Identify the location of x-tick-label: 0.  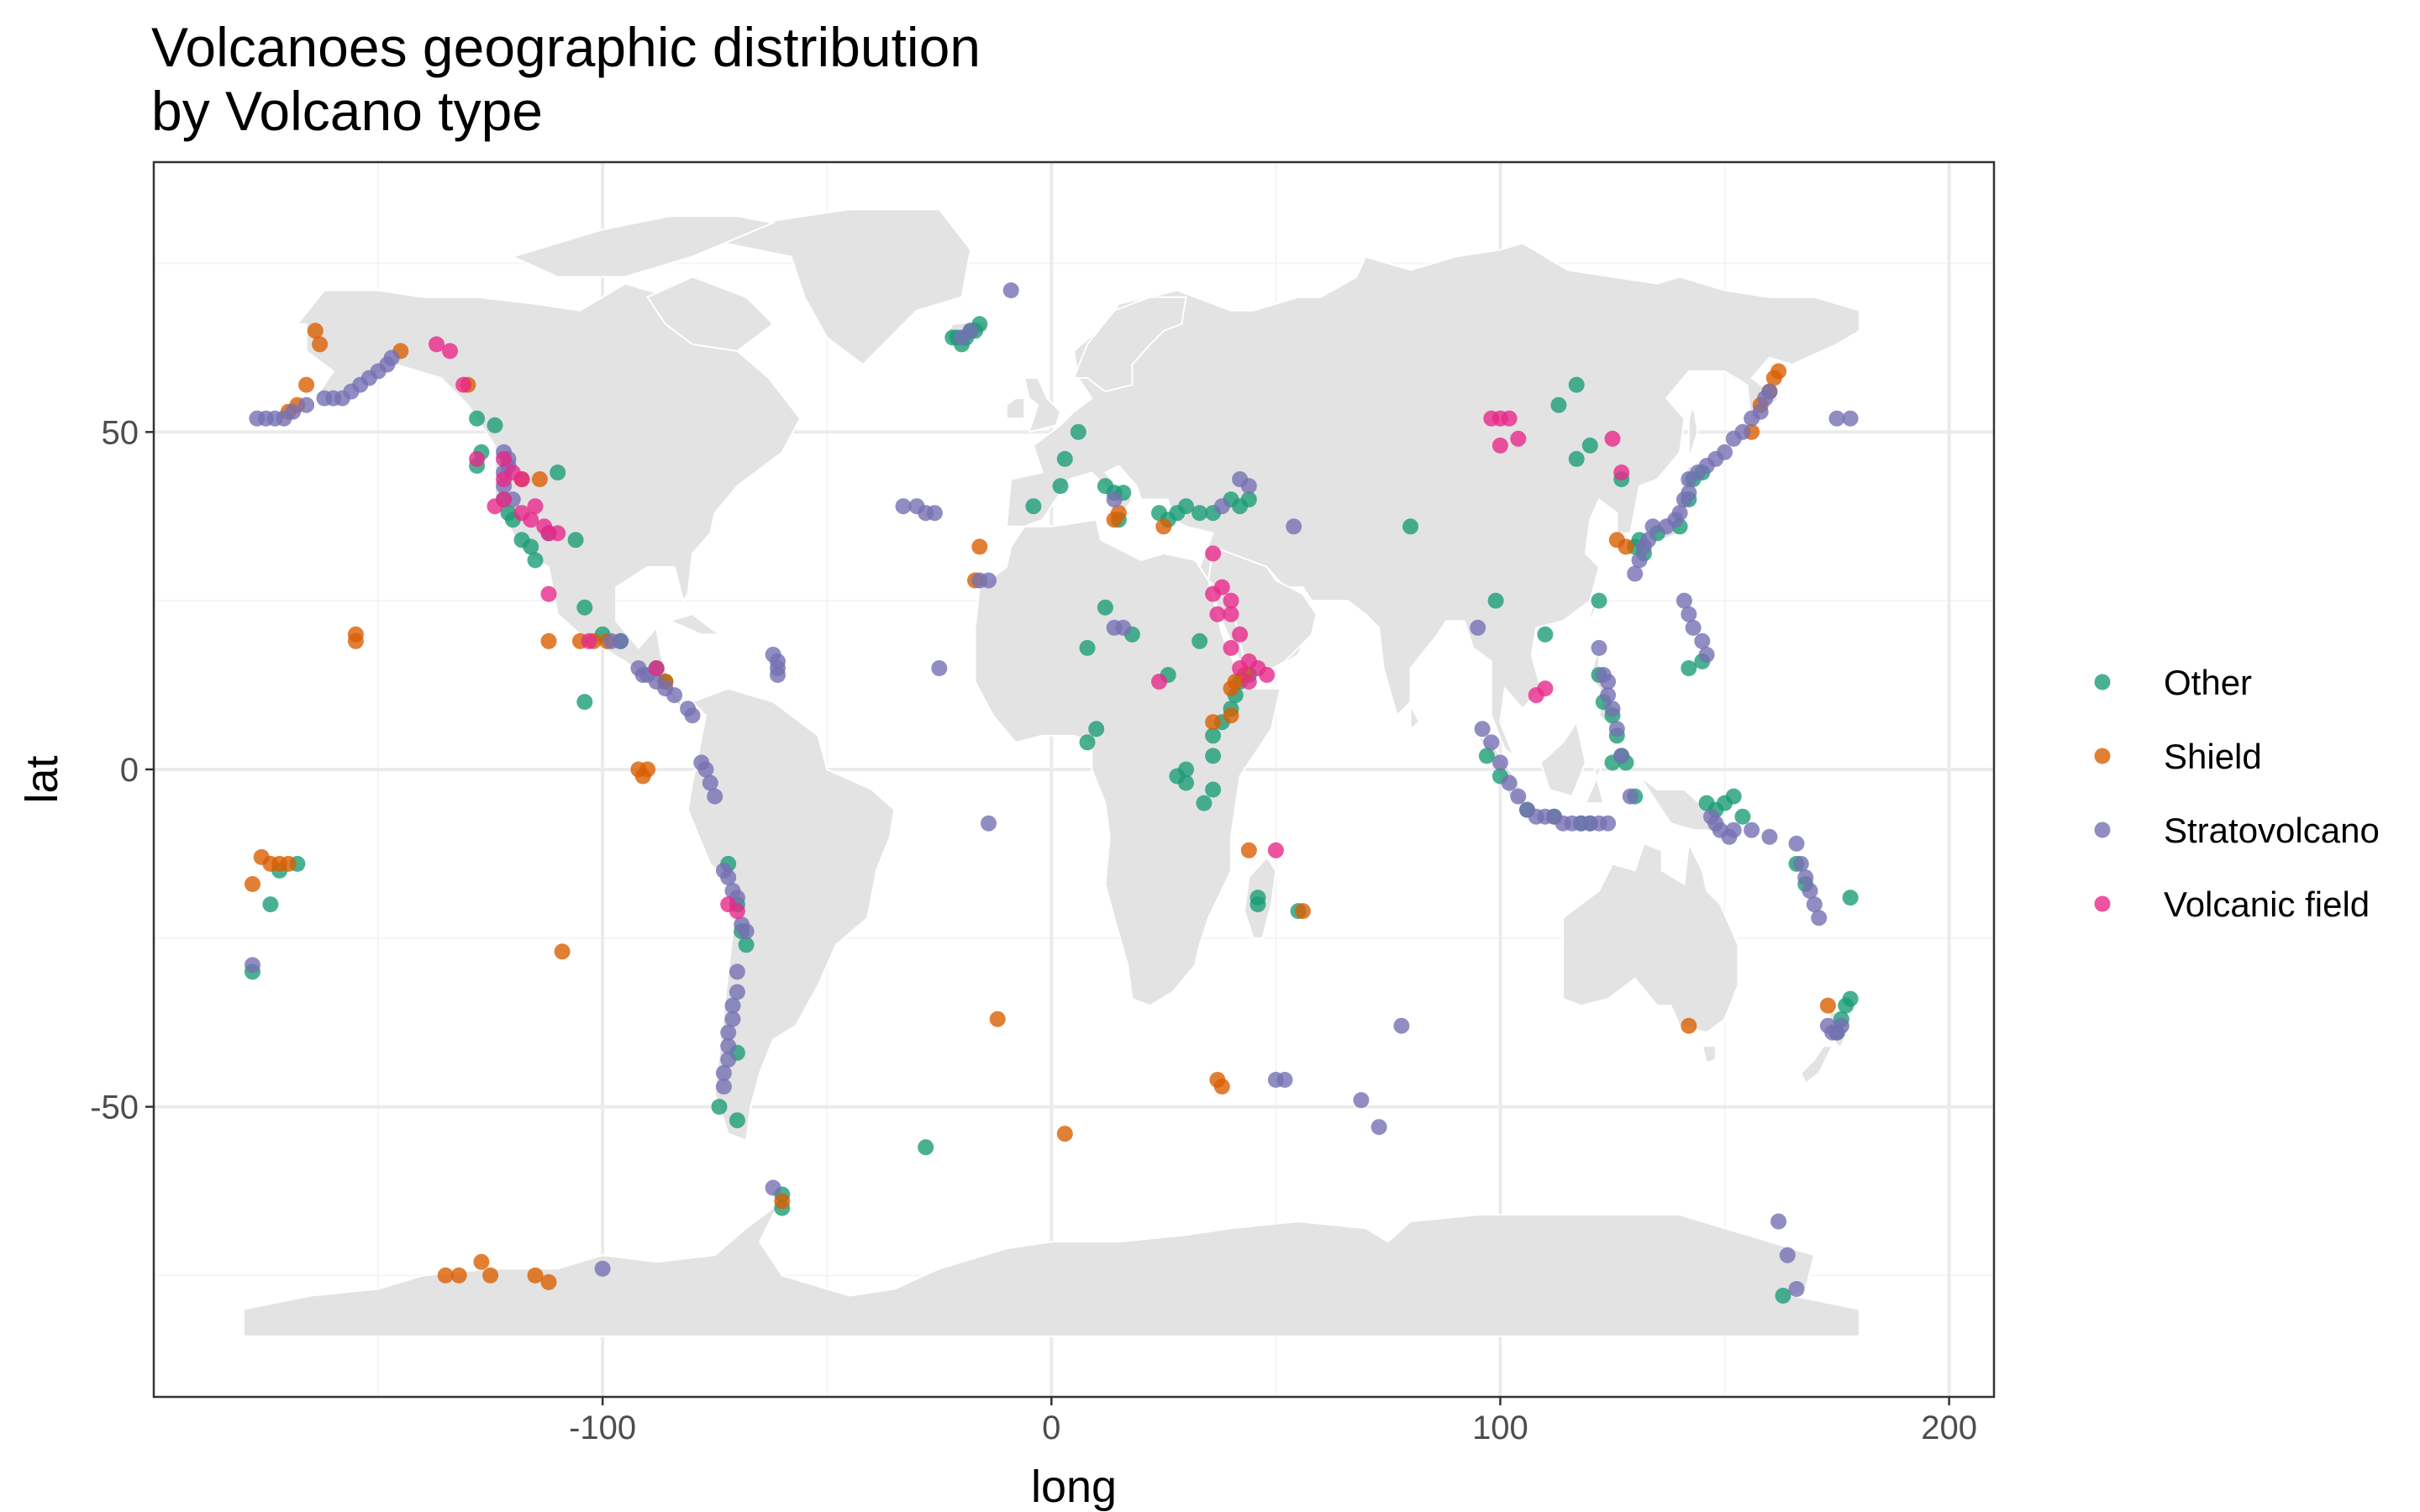
(1051, 1428).